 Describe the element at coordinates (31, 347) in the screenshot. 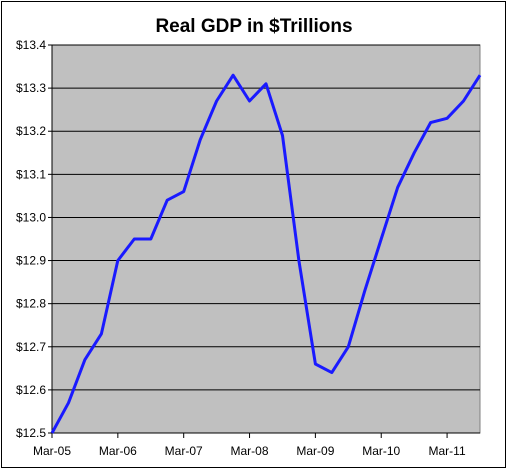

I see `y-tick-label: $12.7` at that location.